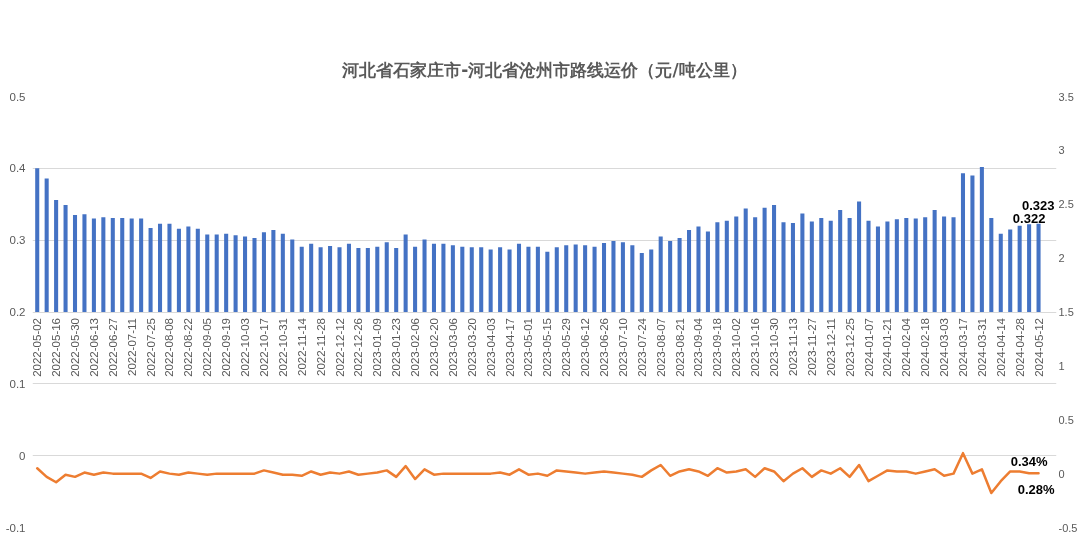 This screenshot has height=556, width=1080. What do you see at coordinates (358, 347) in the screenshot?
I see `x-tick-label: 2022-12-26` at bounding box center [358, 347].